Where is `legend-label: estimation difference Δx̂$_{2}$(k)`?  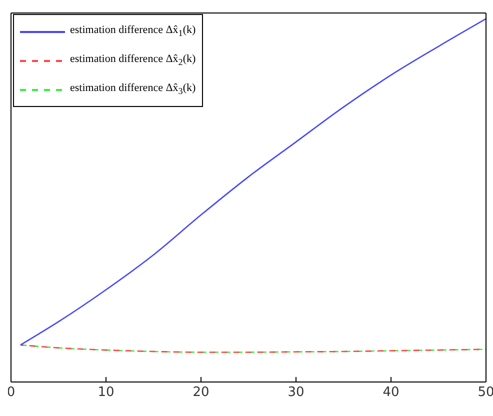
legend-label: estimation difference Δx̂$_{2}$(k) is located at coordinates (133, 60).